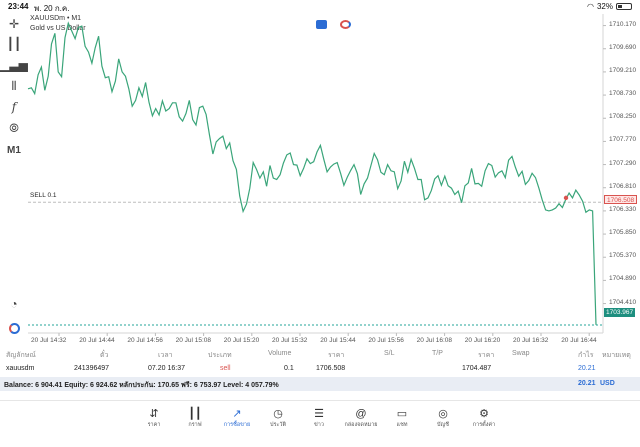 Image resolution: width=640 pixels, height=447 pixels. Describe the element at coordinates (14, 85) in the screenshot. I see `indicators-icon: ⫴` at that location.